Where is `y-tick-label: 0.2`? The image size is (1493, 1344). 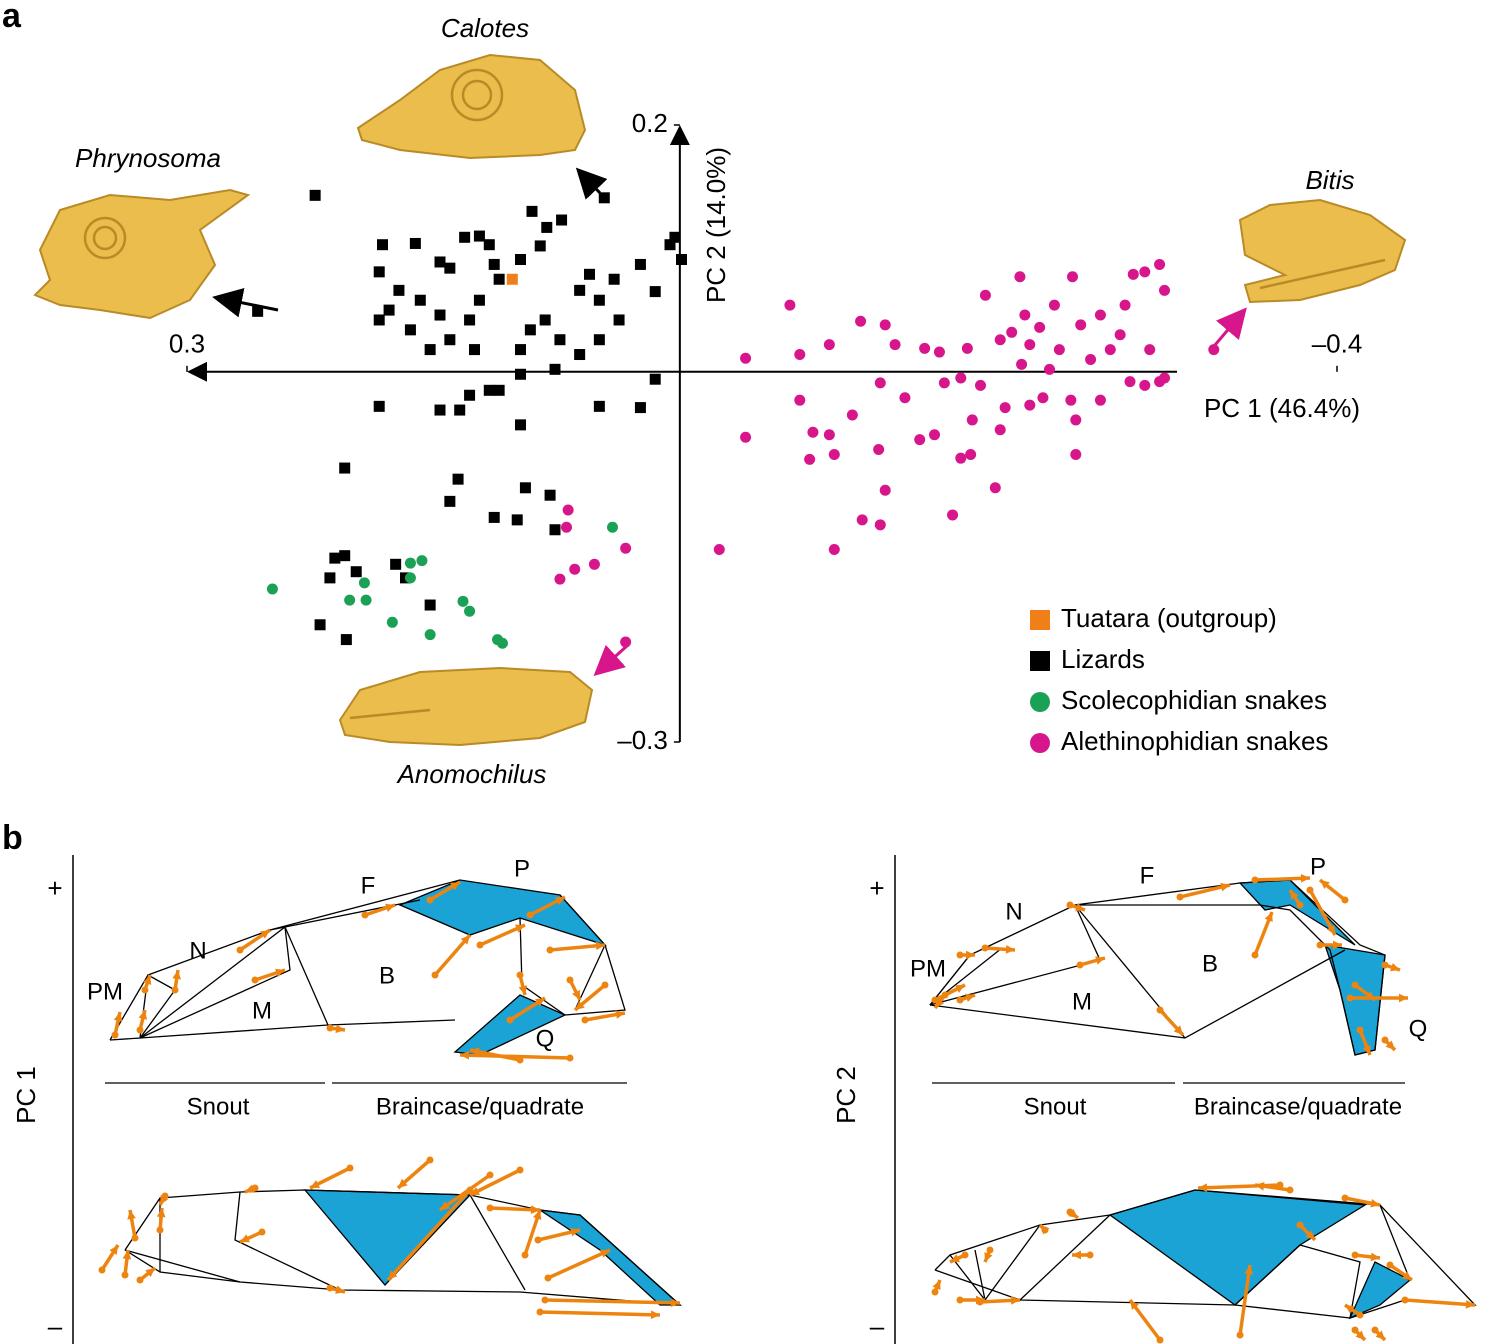 y-tick-label: 0.2 is located at coordinates (650, 123).